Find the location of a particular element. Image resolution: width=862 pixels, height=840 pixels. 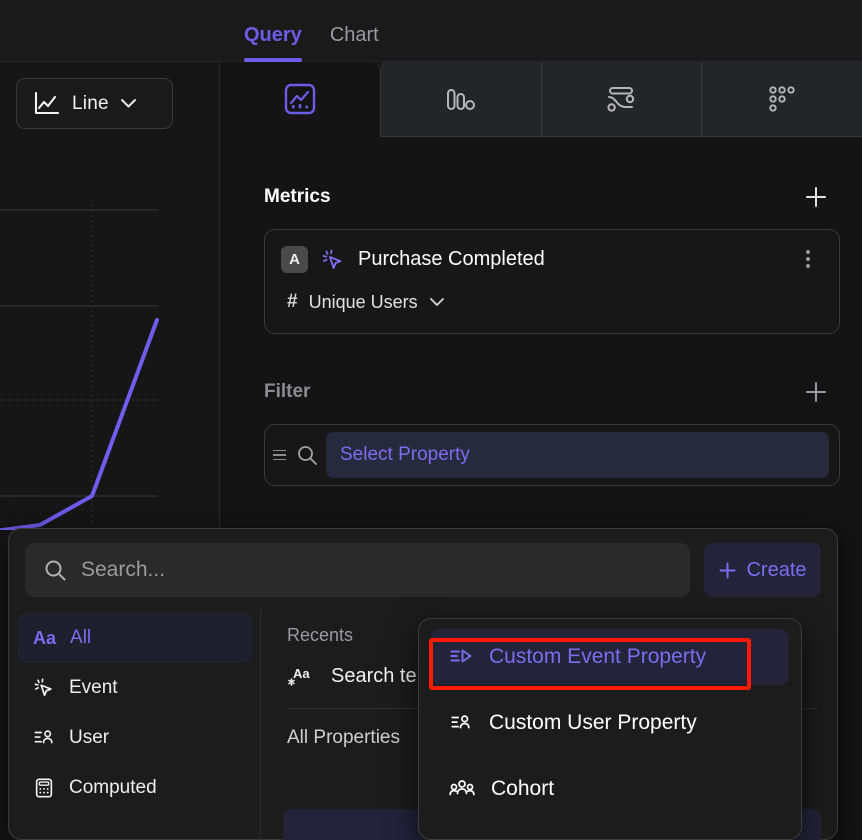

svg-text: Aa is located at coordinates (301, 673).